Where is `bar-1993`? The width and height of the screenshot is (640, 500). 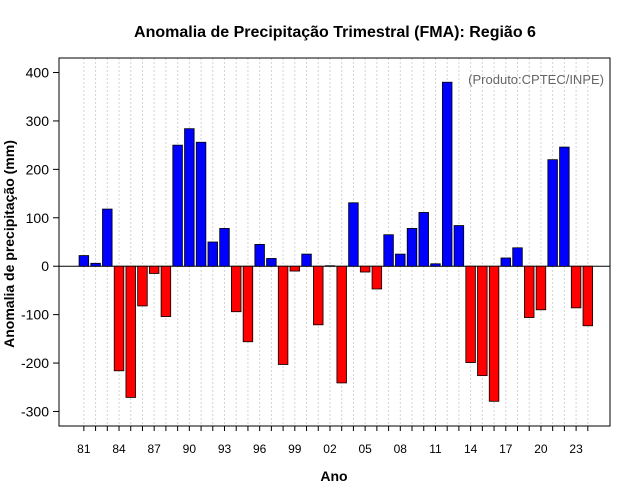
bar-1993 is located at coordinates (224, 247).